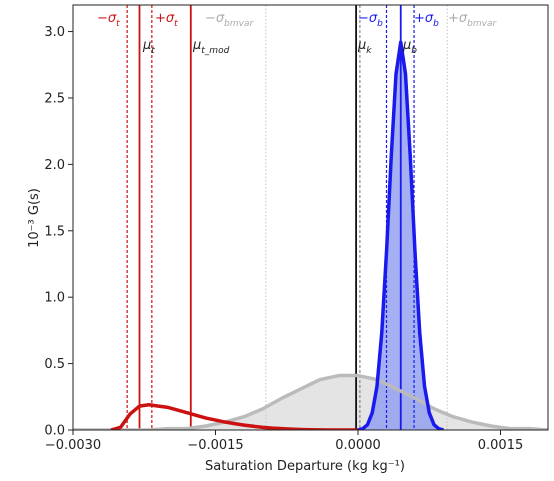 The width and height of the screenshot is (554, 481). What do you see at coordinates (54, 364) in the screenshot?
I see `y-tick-label: 0.5` at bounding box center [54, 364].